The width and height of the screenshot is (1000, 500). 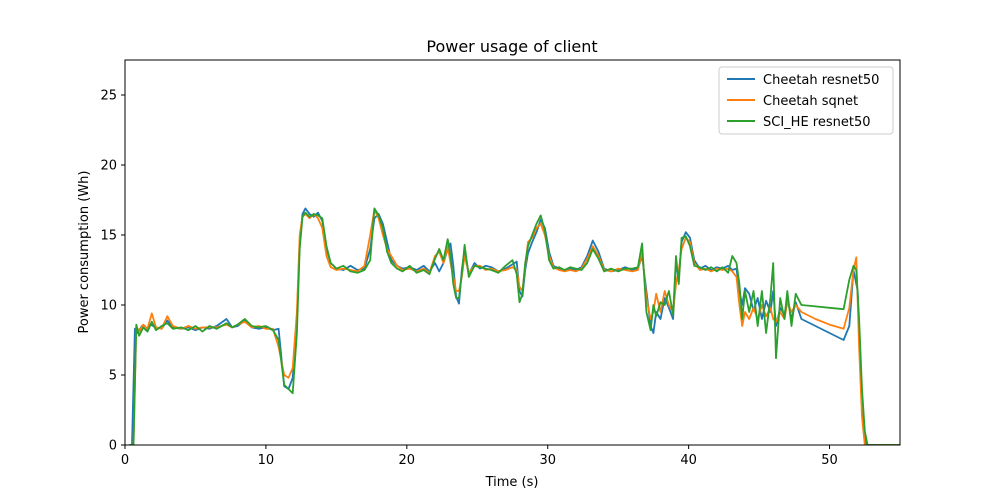 I want to click on x-tick-label: 30, so click(x=547, y=460).